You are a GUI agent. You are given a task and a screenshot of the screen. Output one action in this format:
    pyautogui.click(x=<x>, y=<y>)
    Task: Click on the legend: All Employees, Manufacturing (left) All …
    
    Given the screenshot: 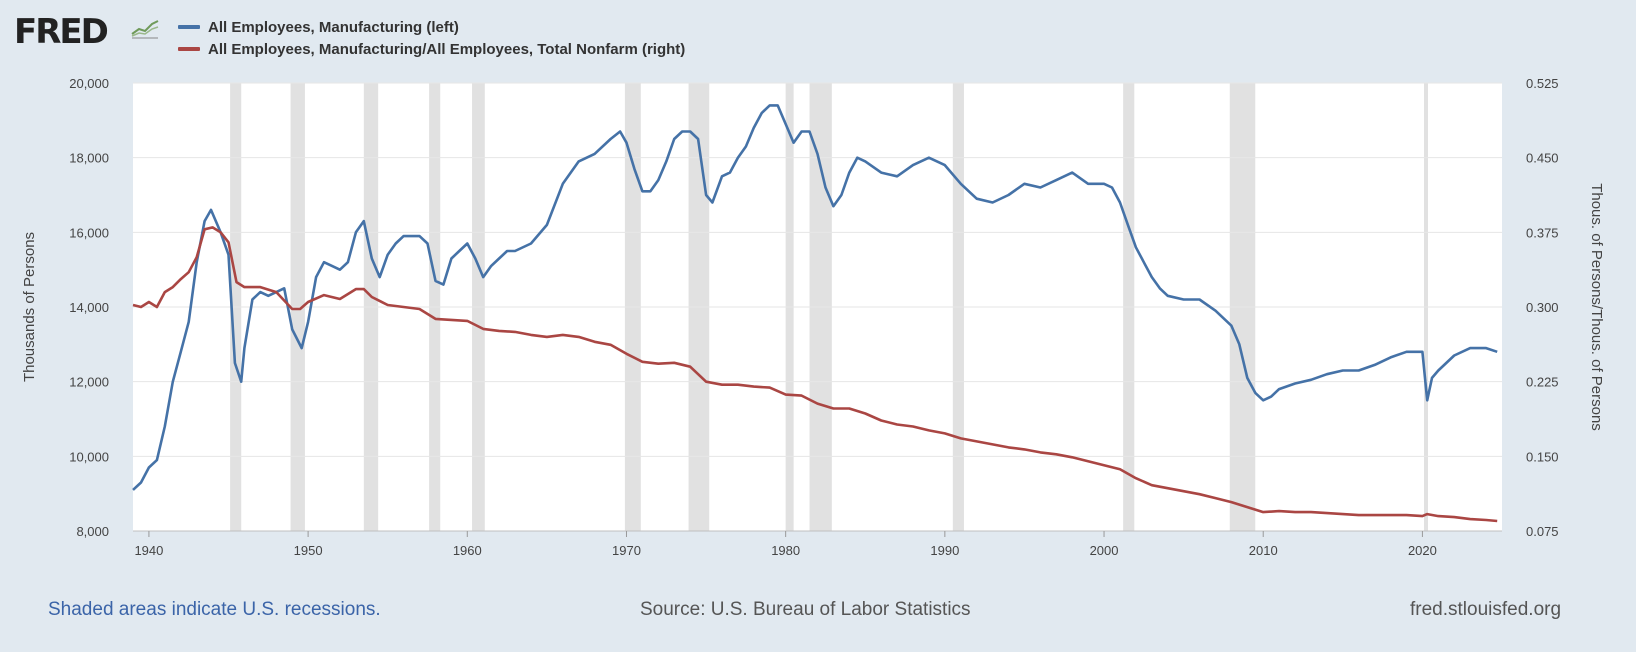 What is the action you would take?
    pyautogui.click(x=431, y=38)
    